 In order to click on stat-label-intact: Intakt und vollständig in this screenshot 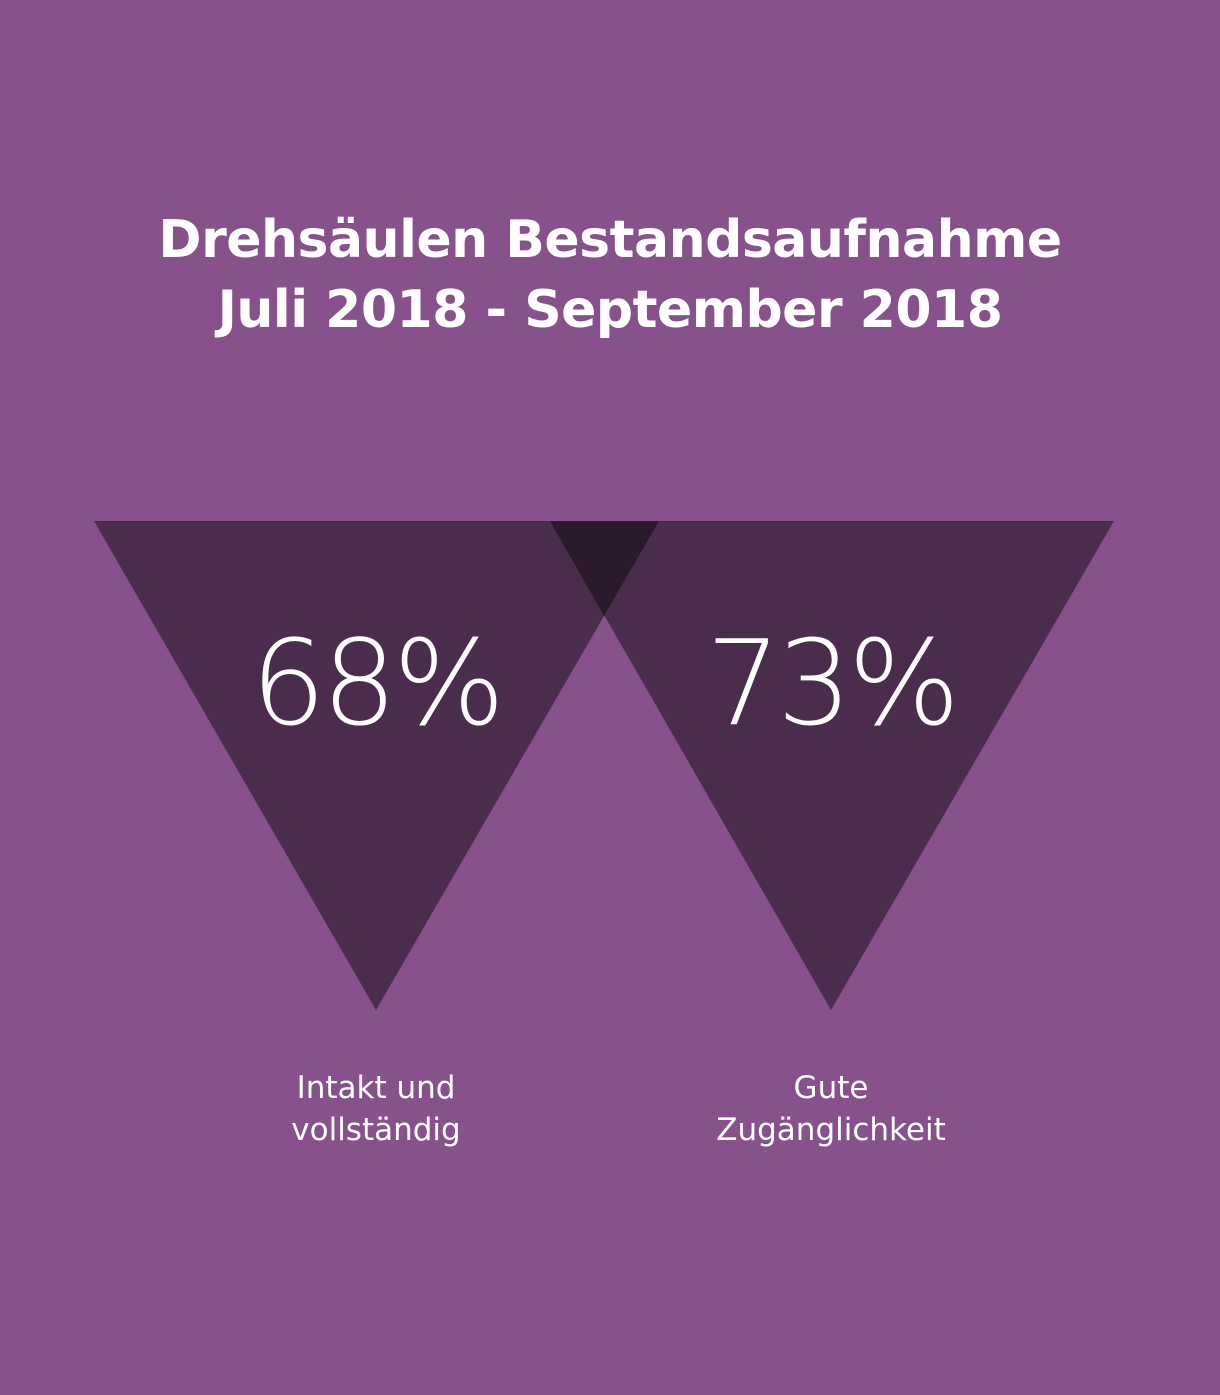, I will do `click(376, 1109)`.